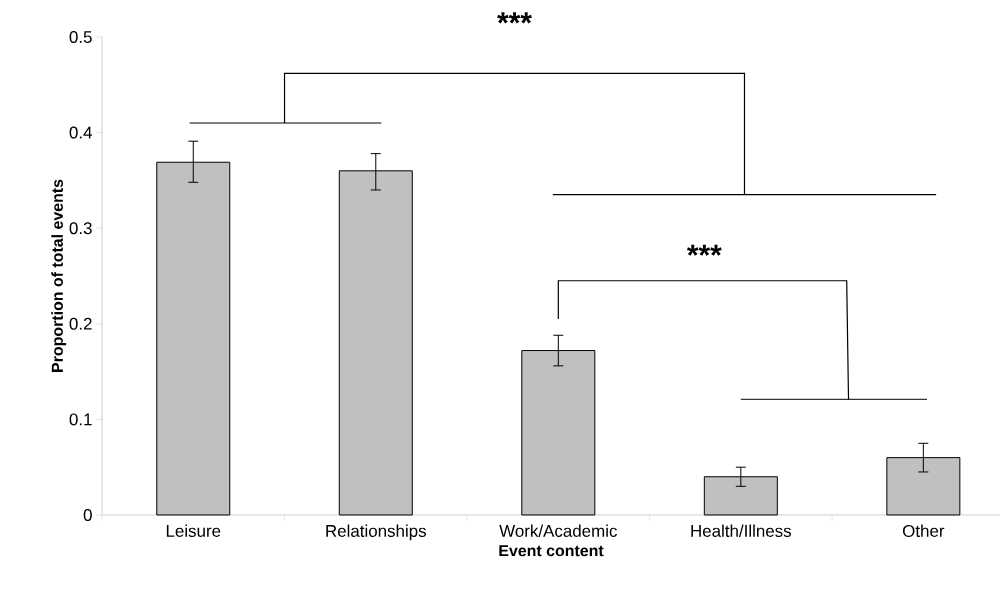  What do you see at coordinates (87, 514) in the screenshot?
I see `y-tick-label: 0` at bounding box center [87, 514].